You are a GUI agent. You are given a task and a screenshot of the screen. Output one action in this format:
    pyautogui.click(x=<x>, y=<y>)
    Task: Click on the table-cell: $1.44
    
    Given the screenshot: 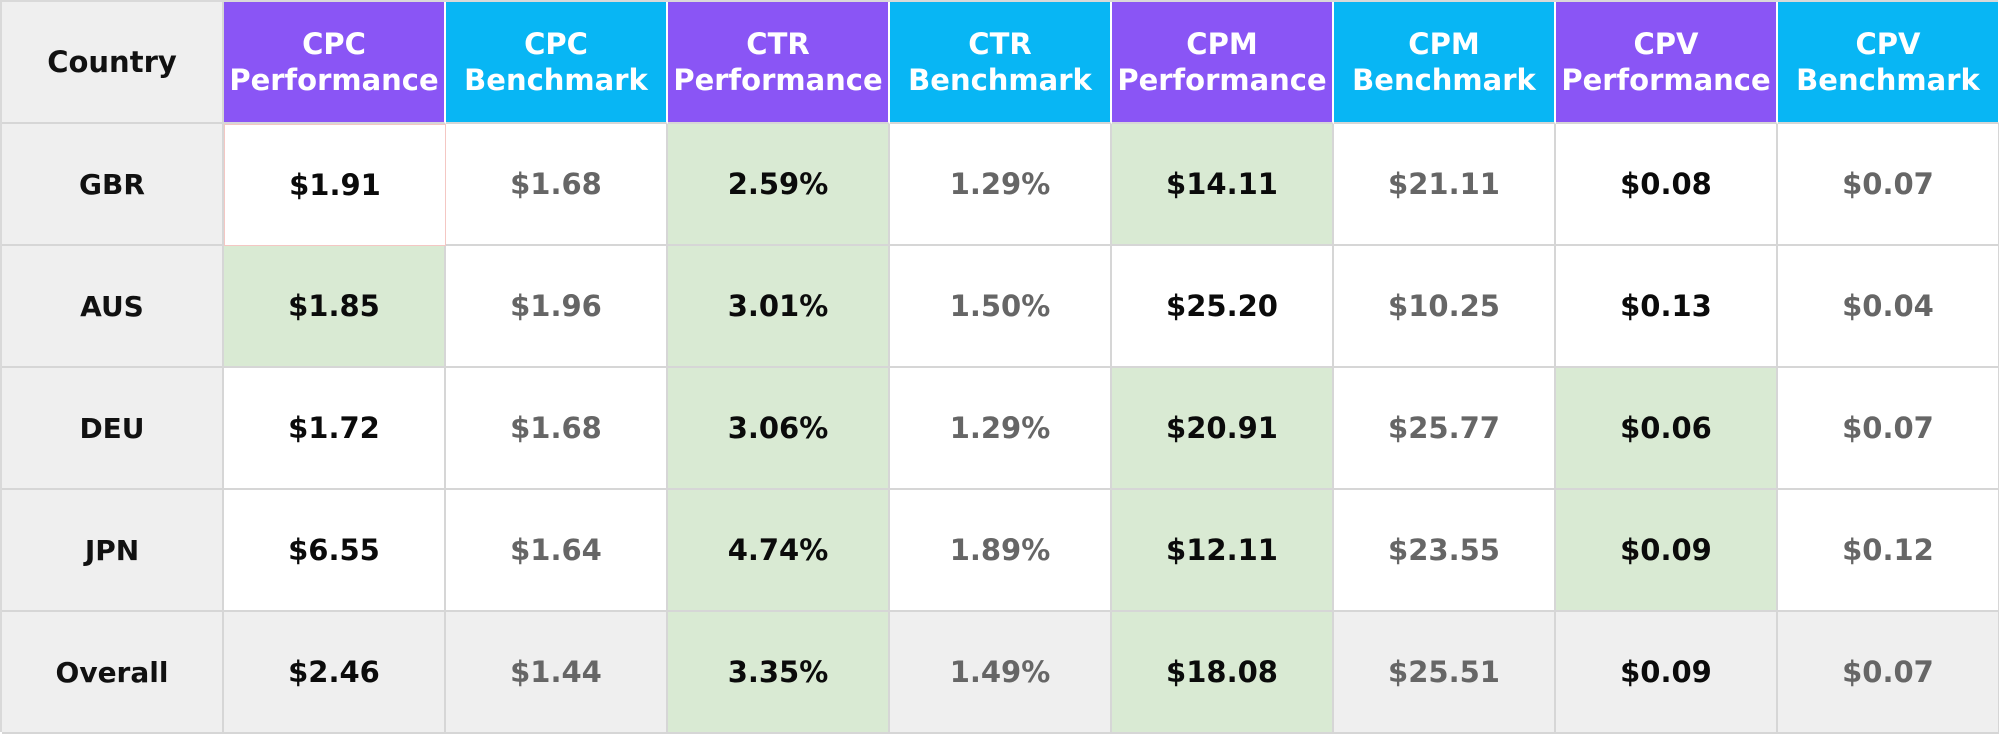 What is the action you would take?
    pyautogui.click(x=557, y=673)
    